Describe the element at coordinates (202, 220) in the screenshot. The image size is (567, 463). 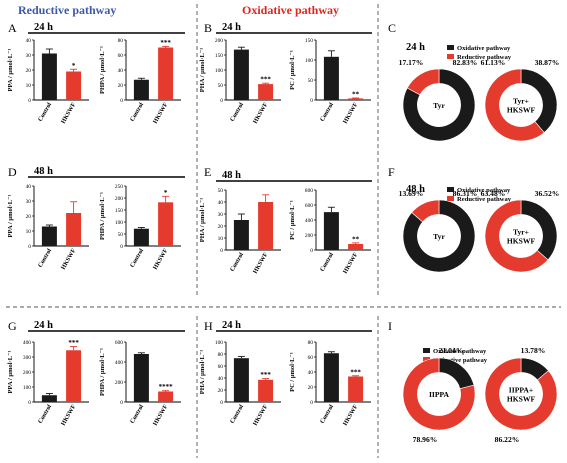
I see `y-axis-label: PHA / μmol·L⁻¹` at that location.